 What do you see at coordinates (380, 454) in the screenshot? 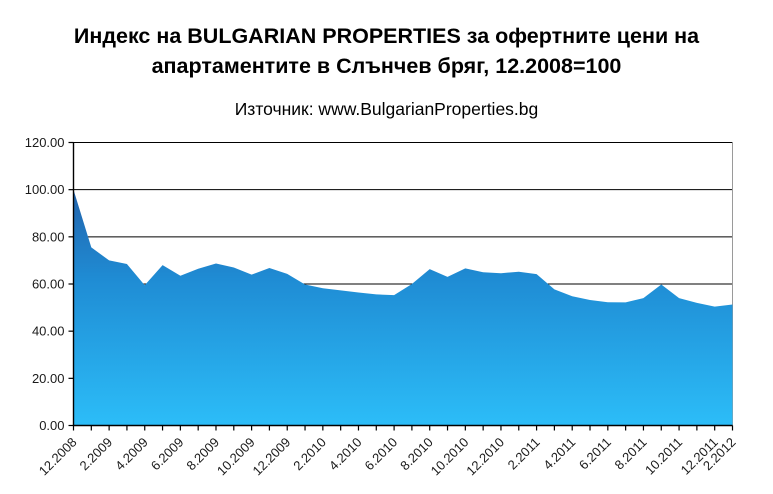
I see `x-axis-label: 6.2010` at bounding box center [380, 454].